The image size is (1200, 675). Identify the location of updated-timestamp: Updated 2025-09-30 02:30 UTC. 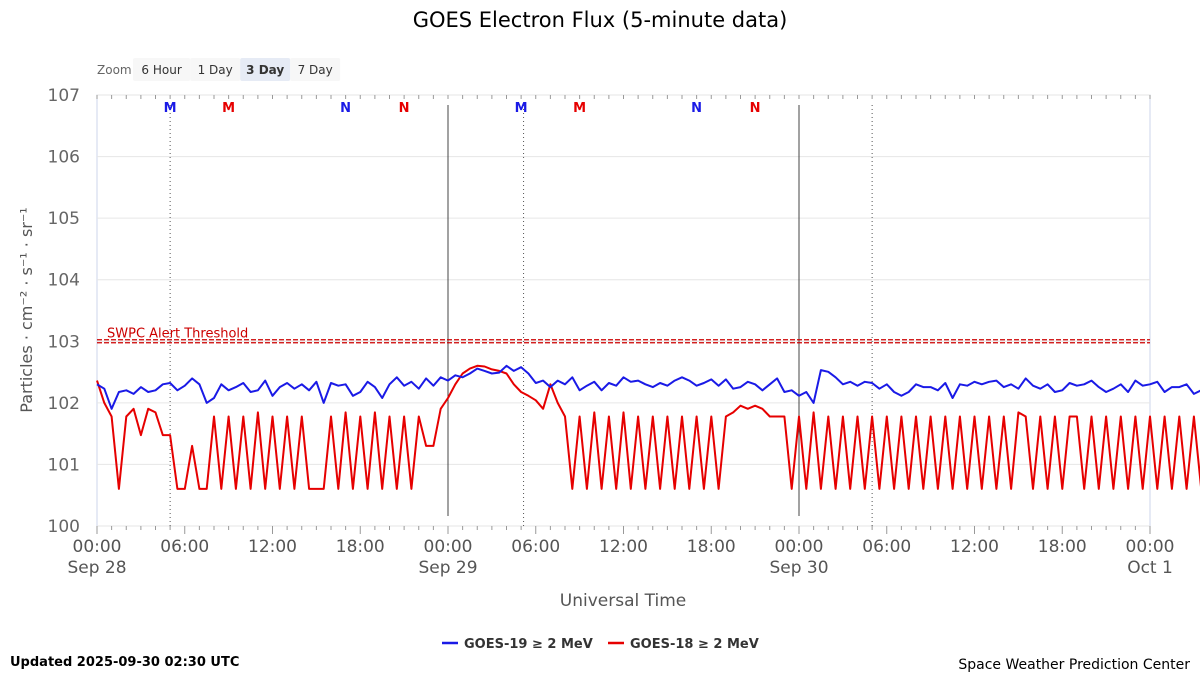
(124, 662).